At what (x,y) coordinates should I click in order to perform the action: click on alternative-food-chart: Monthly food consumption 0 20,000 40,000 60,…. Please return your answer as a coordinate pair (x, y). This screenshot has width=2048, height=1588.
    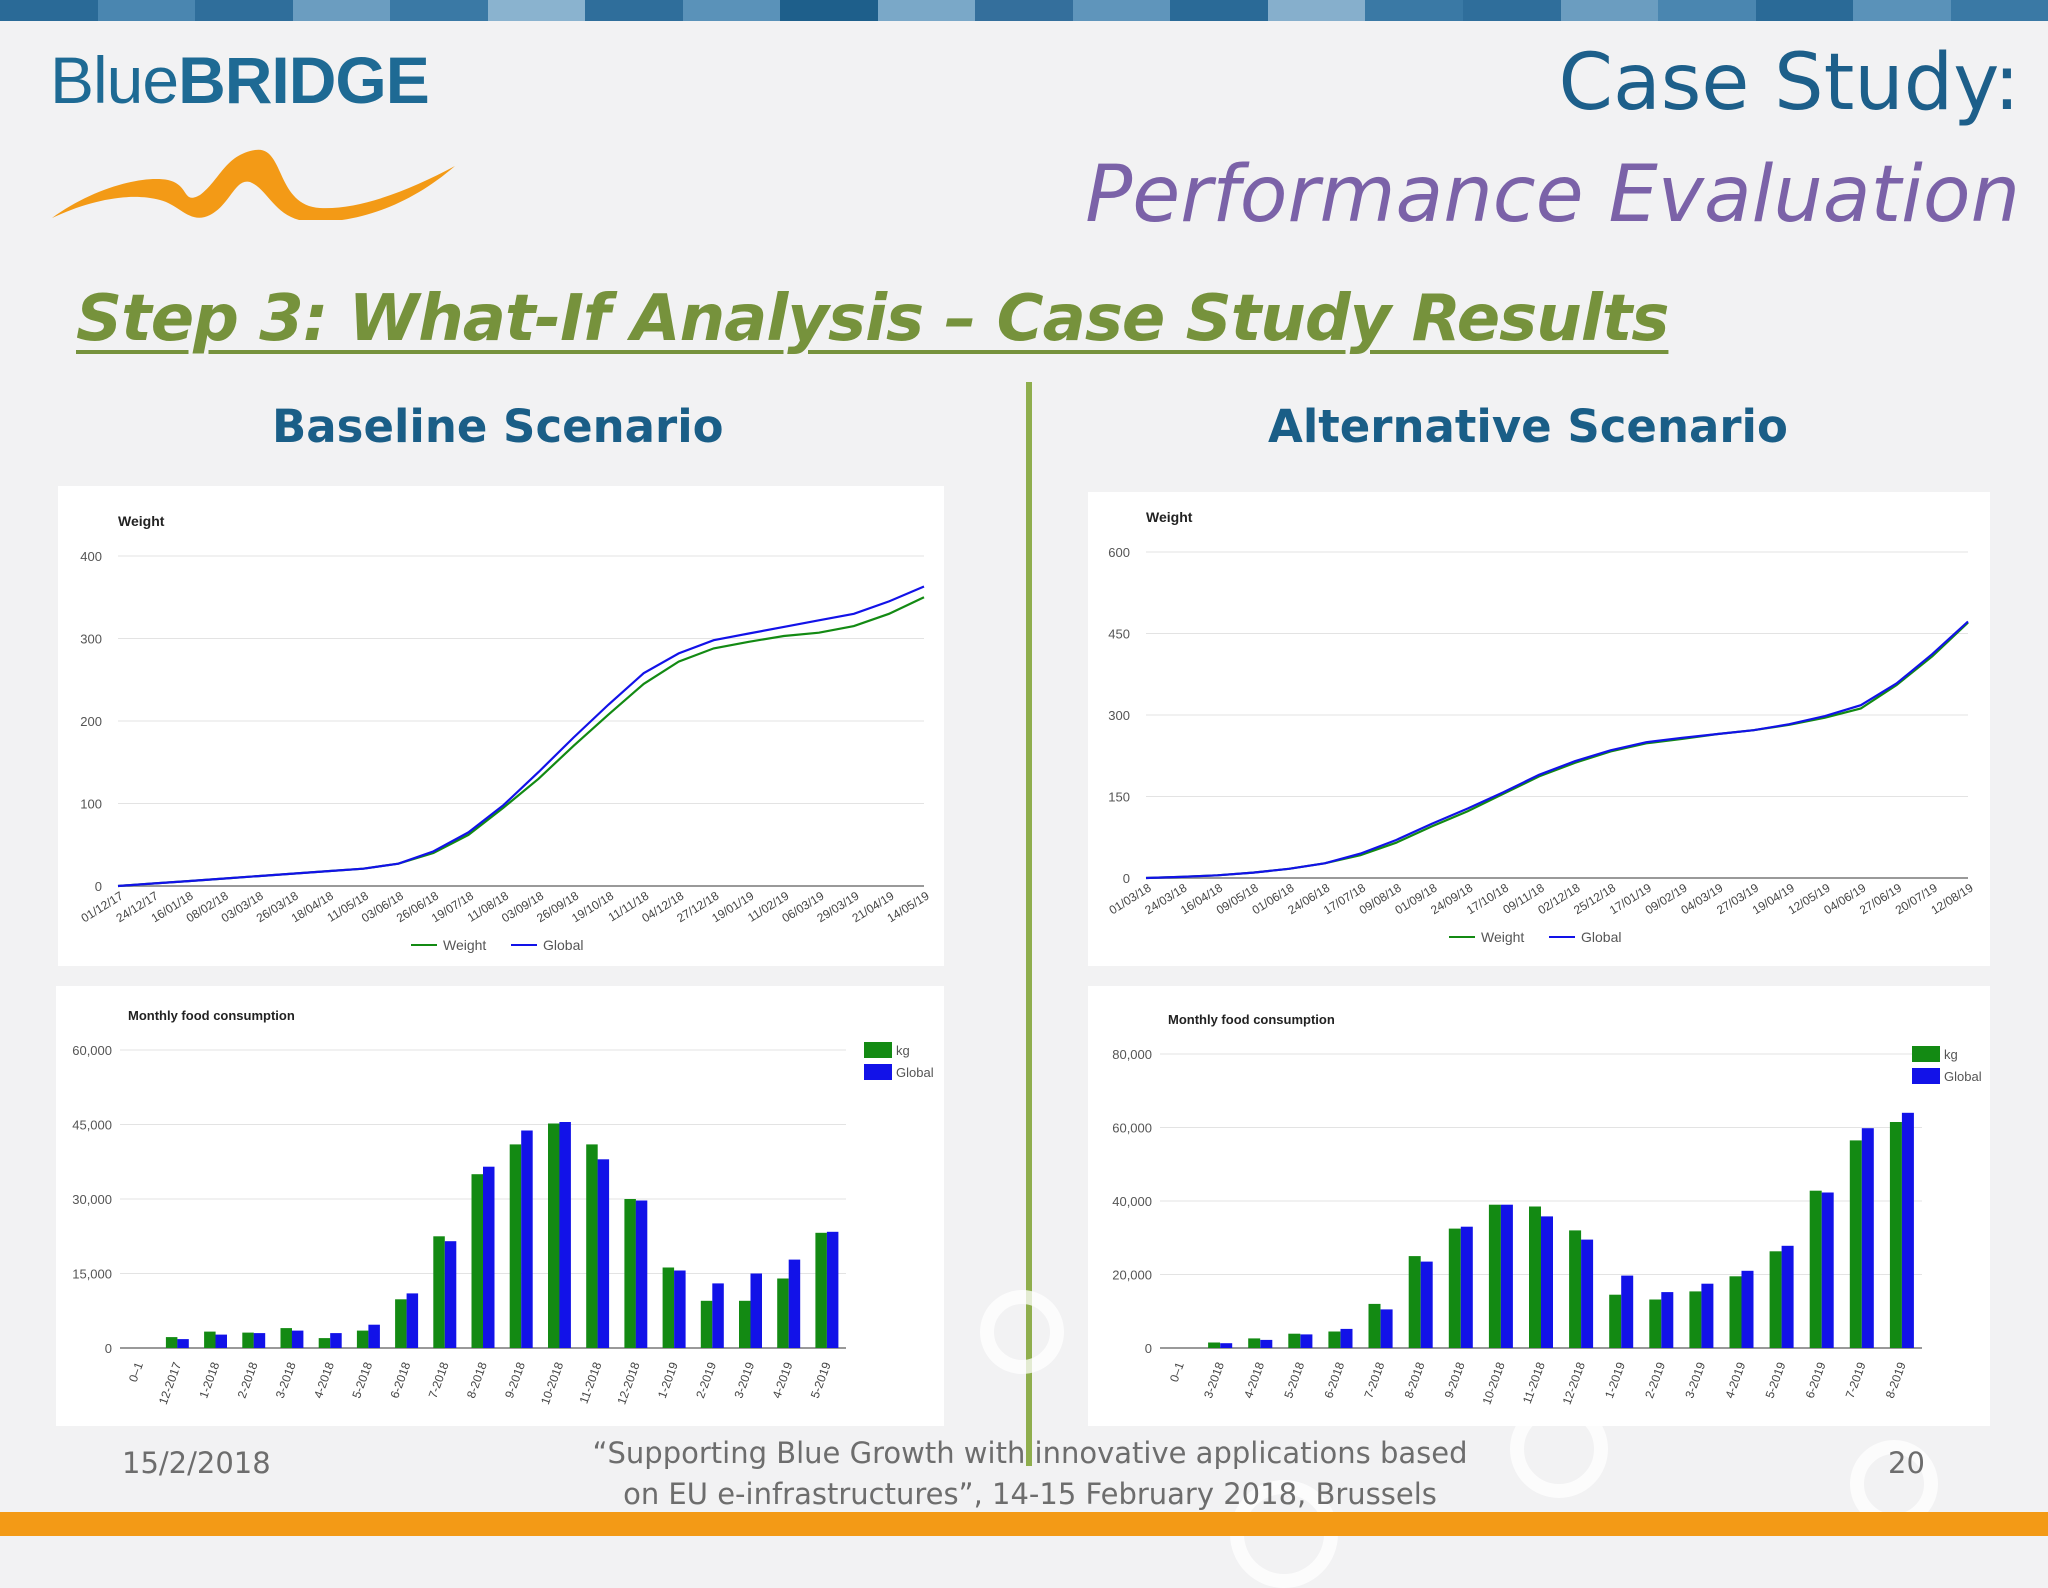
    Looking at the image, I should click on (1539, 1206).